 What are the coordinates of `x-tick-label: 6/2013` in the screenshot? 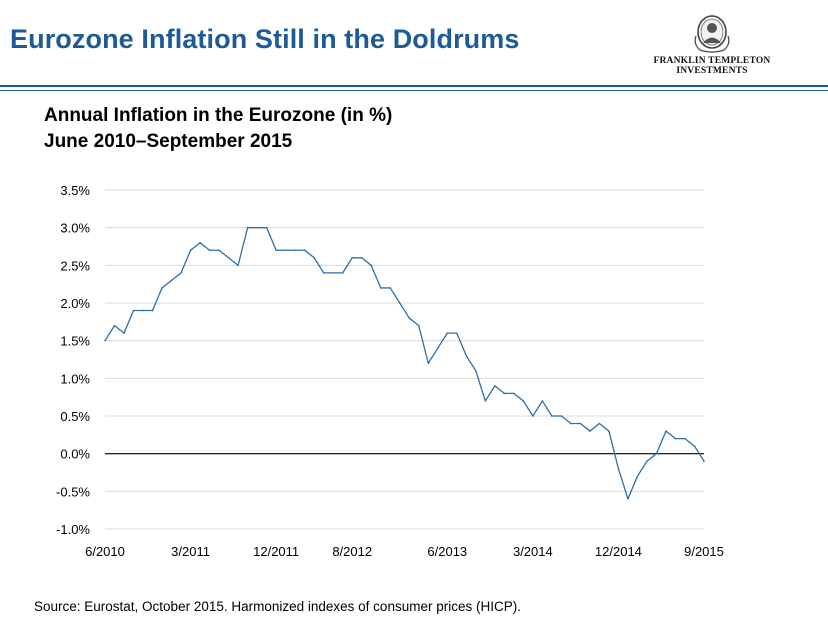 It's located at (447, 551).